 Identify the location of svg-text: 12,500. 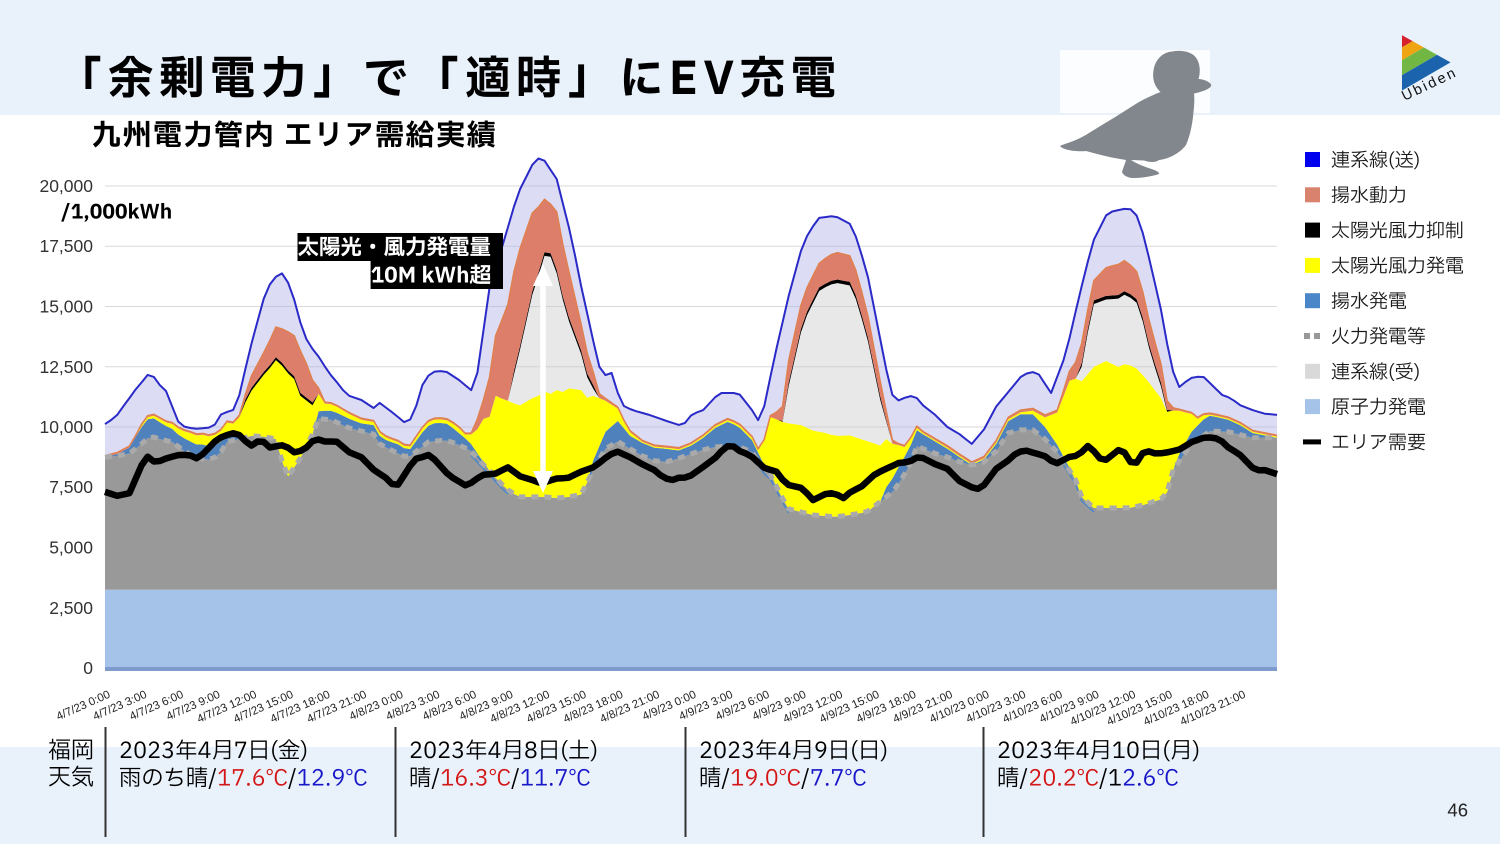
(66, 367).